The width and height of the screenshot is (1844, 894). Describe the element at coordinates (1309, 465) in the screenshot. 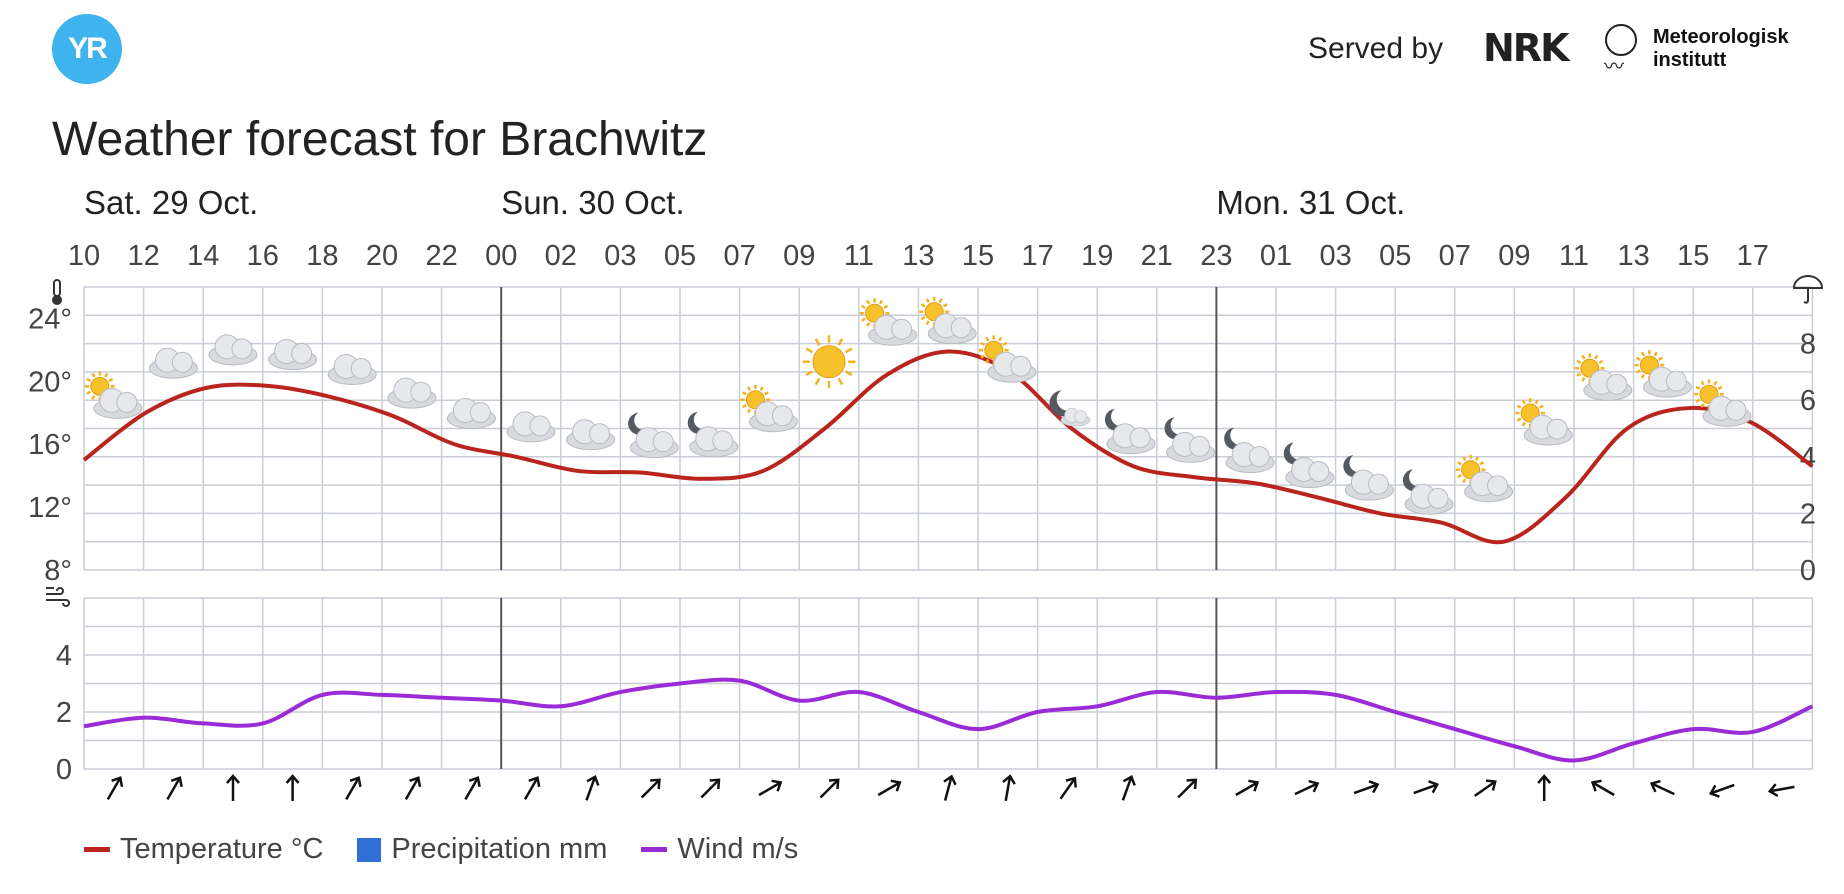

I see `partly-cloudy-night-icon` at that location.